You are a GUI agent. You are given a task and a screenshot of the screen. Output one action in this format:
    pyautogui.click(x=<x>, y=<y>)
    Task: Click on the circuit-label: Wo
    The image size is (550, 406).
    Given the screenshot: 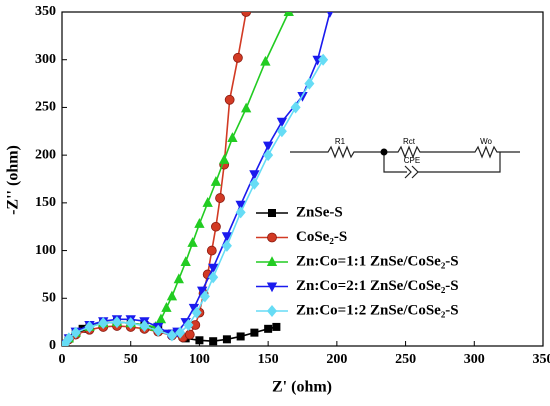 What is the action you would take?
    pyautogui.click(x=486, y=141)
    